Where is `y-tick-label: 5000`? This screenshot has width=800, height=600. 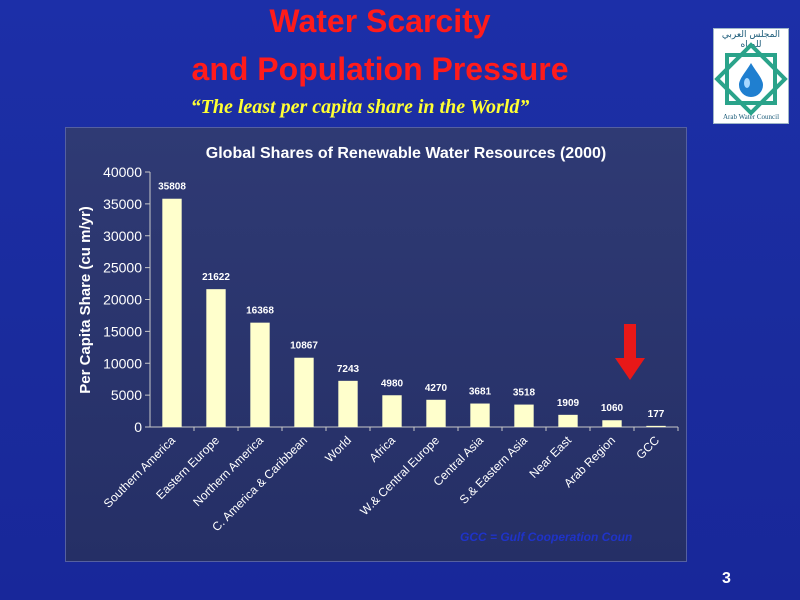 y-tick-label: 5000 is located at coordinates (126, 395).